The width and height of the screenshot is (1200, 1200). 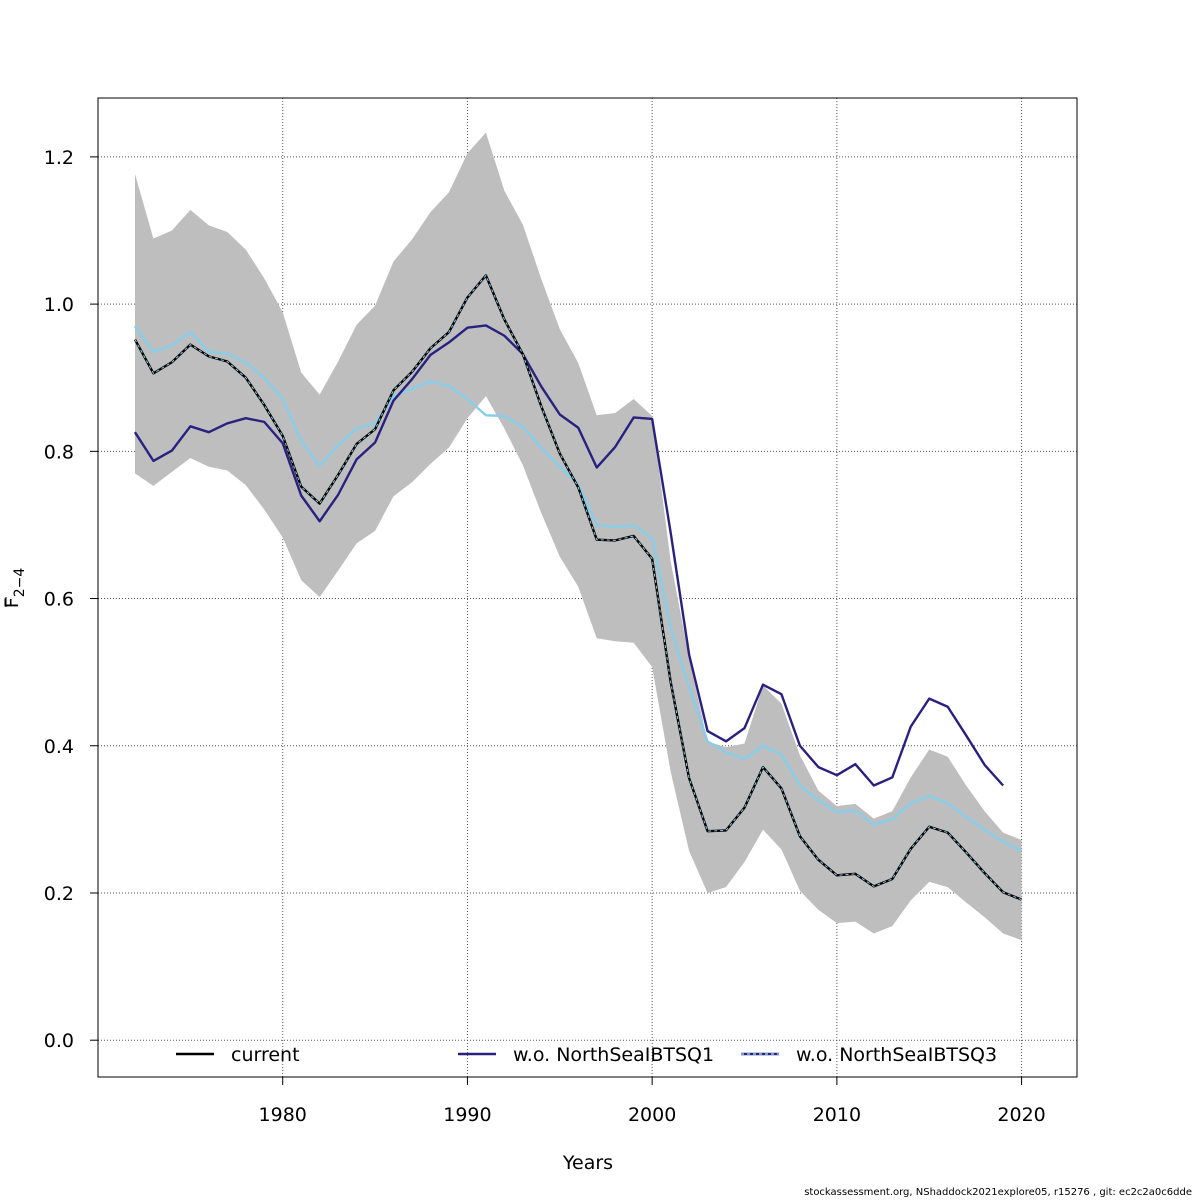 I want to click on x-axis: 1980 1990 2000 2010 2020, so click(x=652, y=1101).